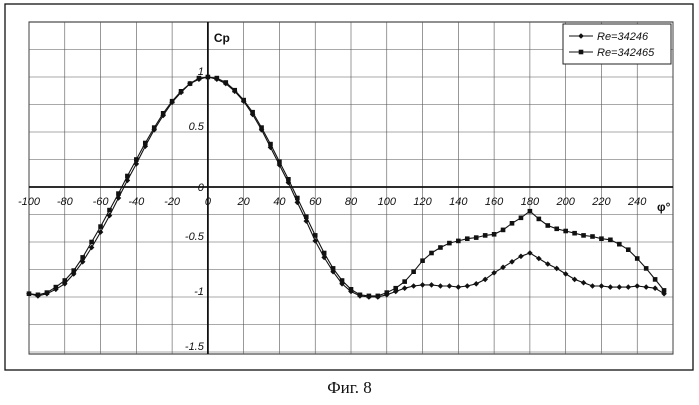  Describe the element at coordinates (349, 388) in the screenshot. I see `figure-caption: Фиг. 8` at that location.